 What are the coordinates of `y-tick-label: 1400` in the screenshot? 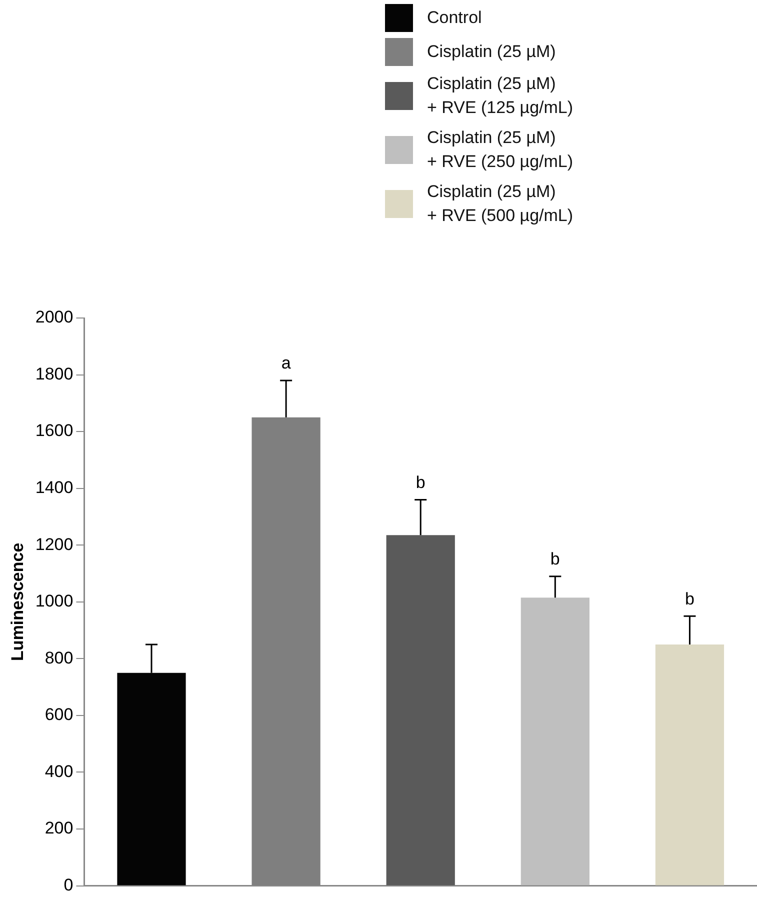 It's located at (54, 488).